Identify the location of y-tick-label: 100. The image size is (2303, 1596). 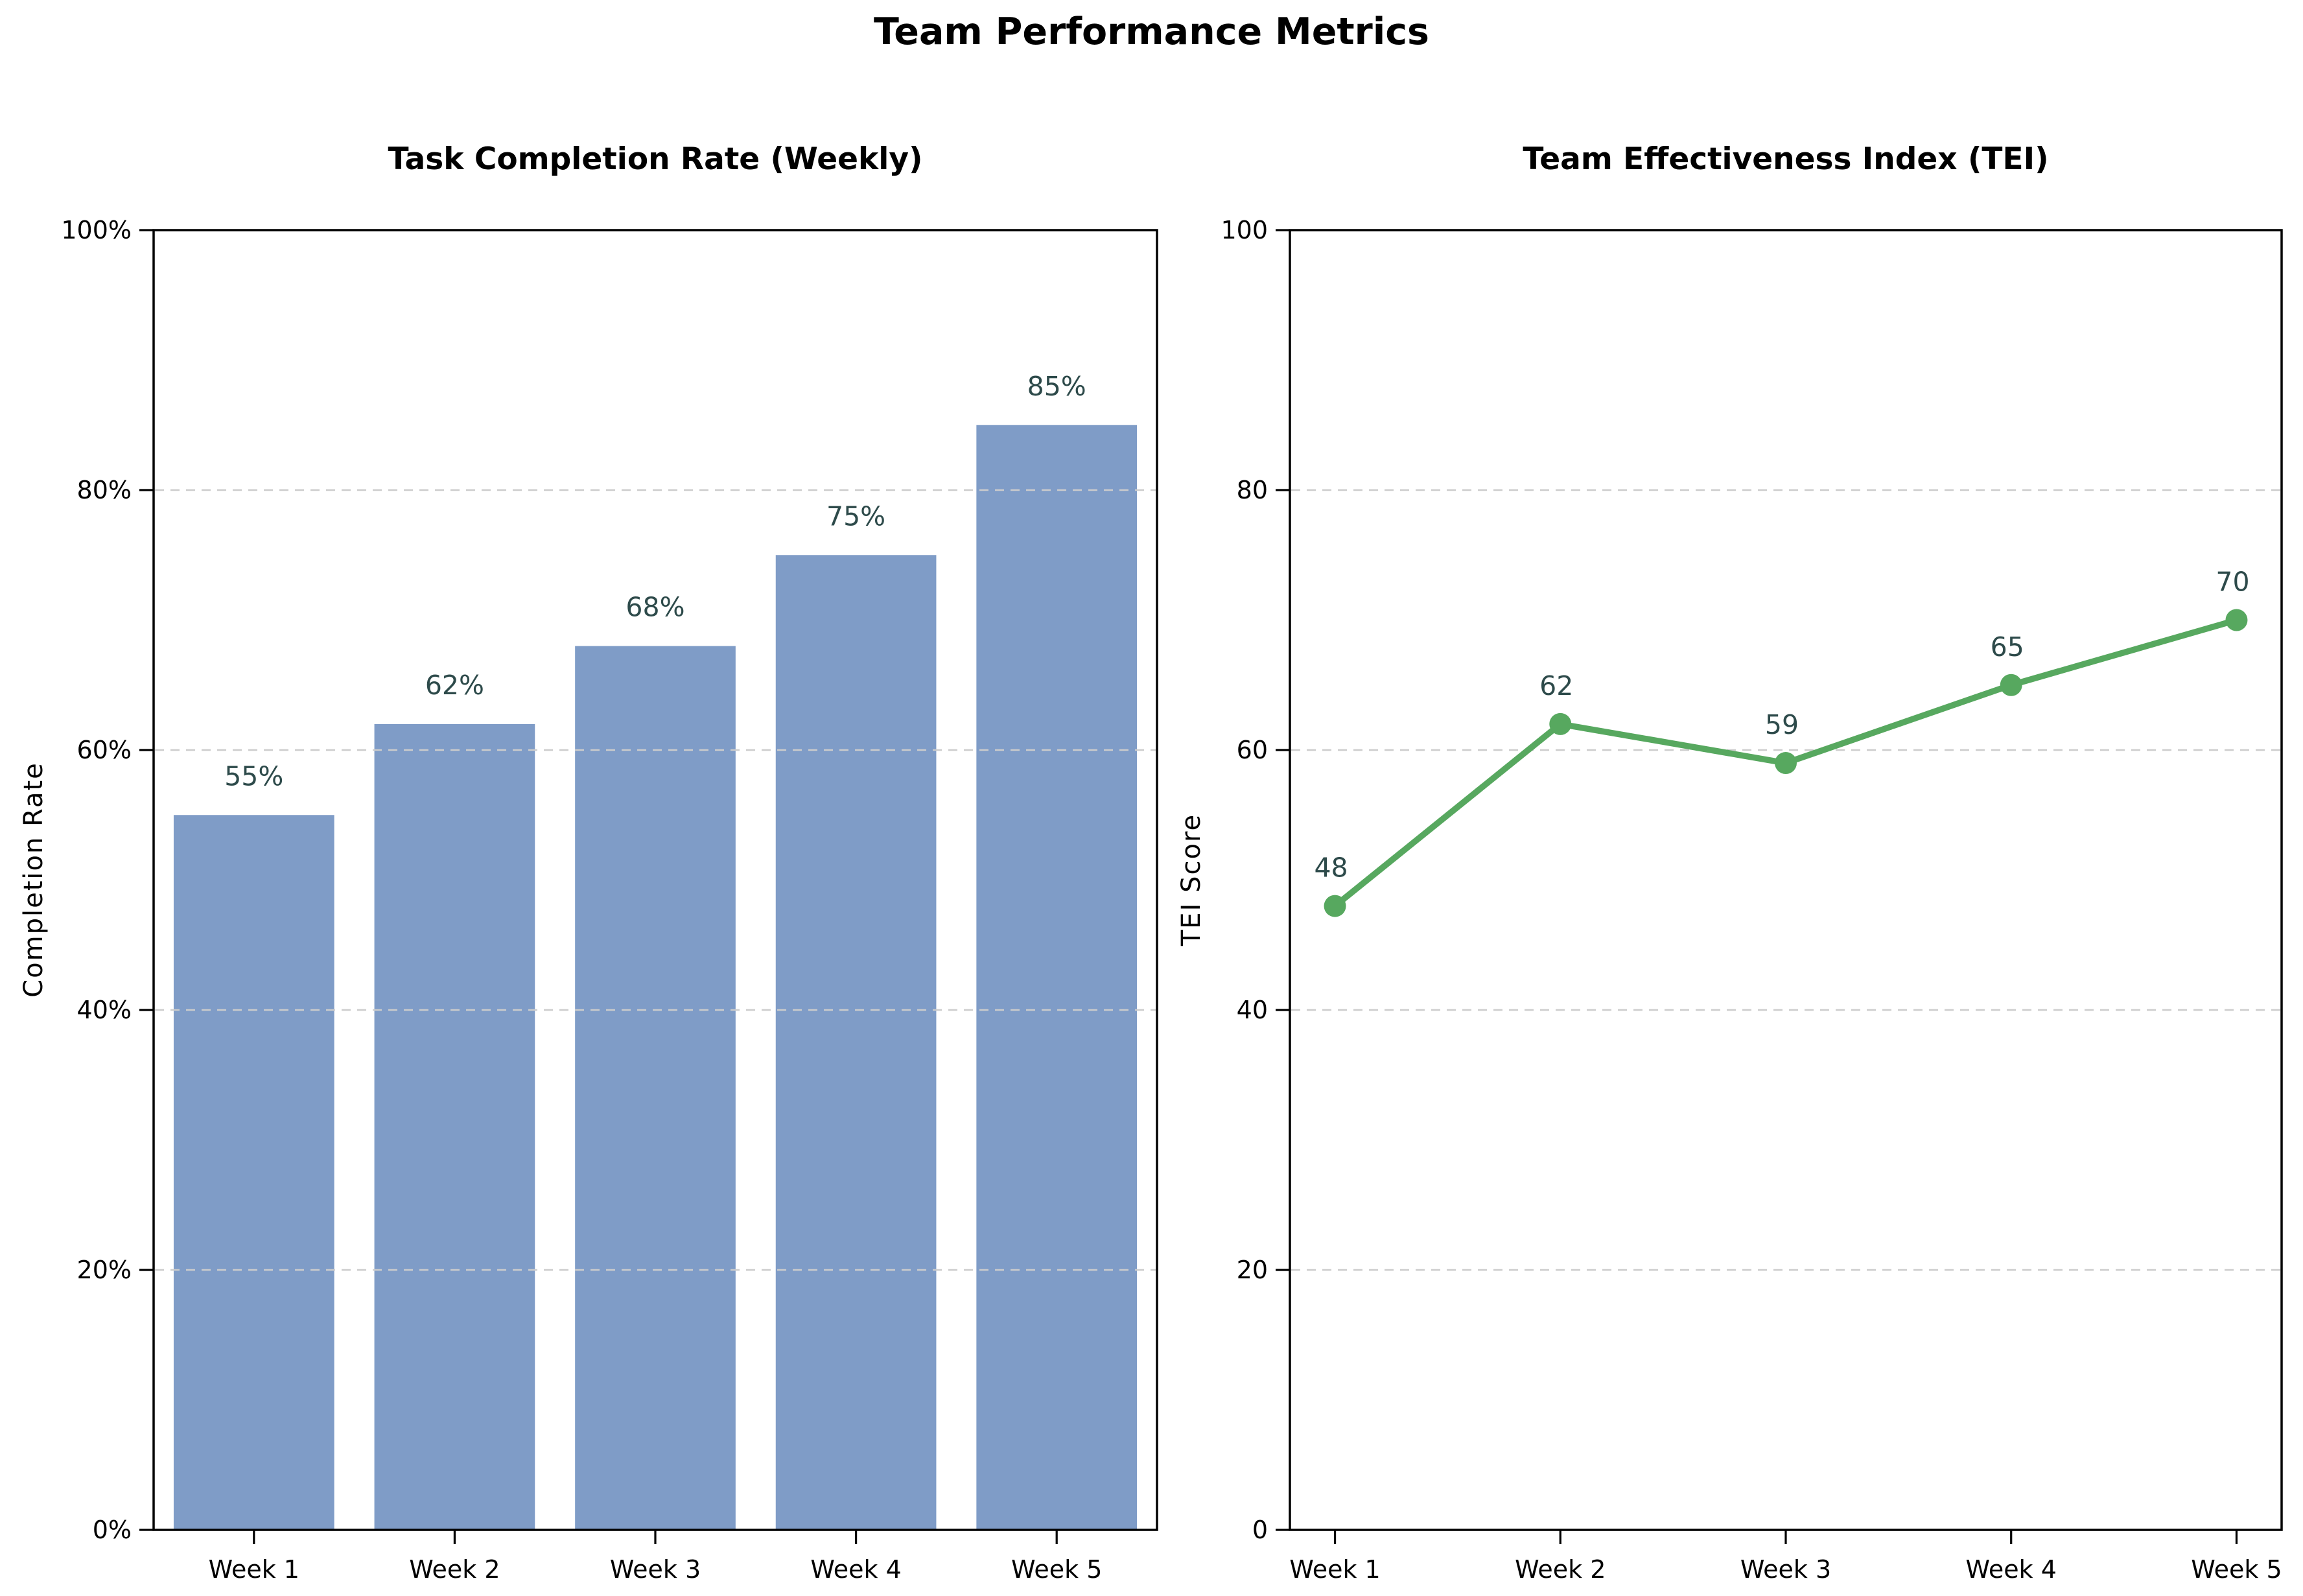
(1244, 230).